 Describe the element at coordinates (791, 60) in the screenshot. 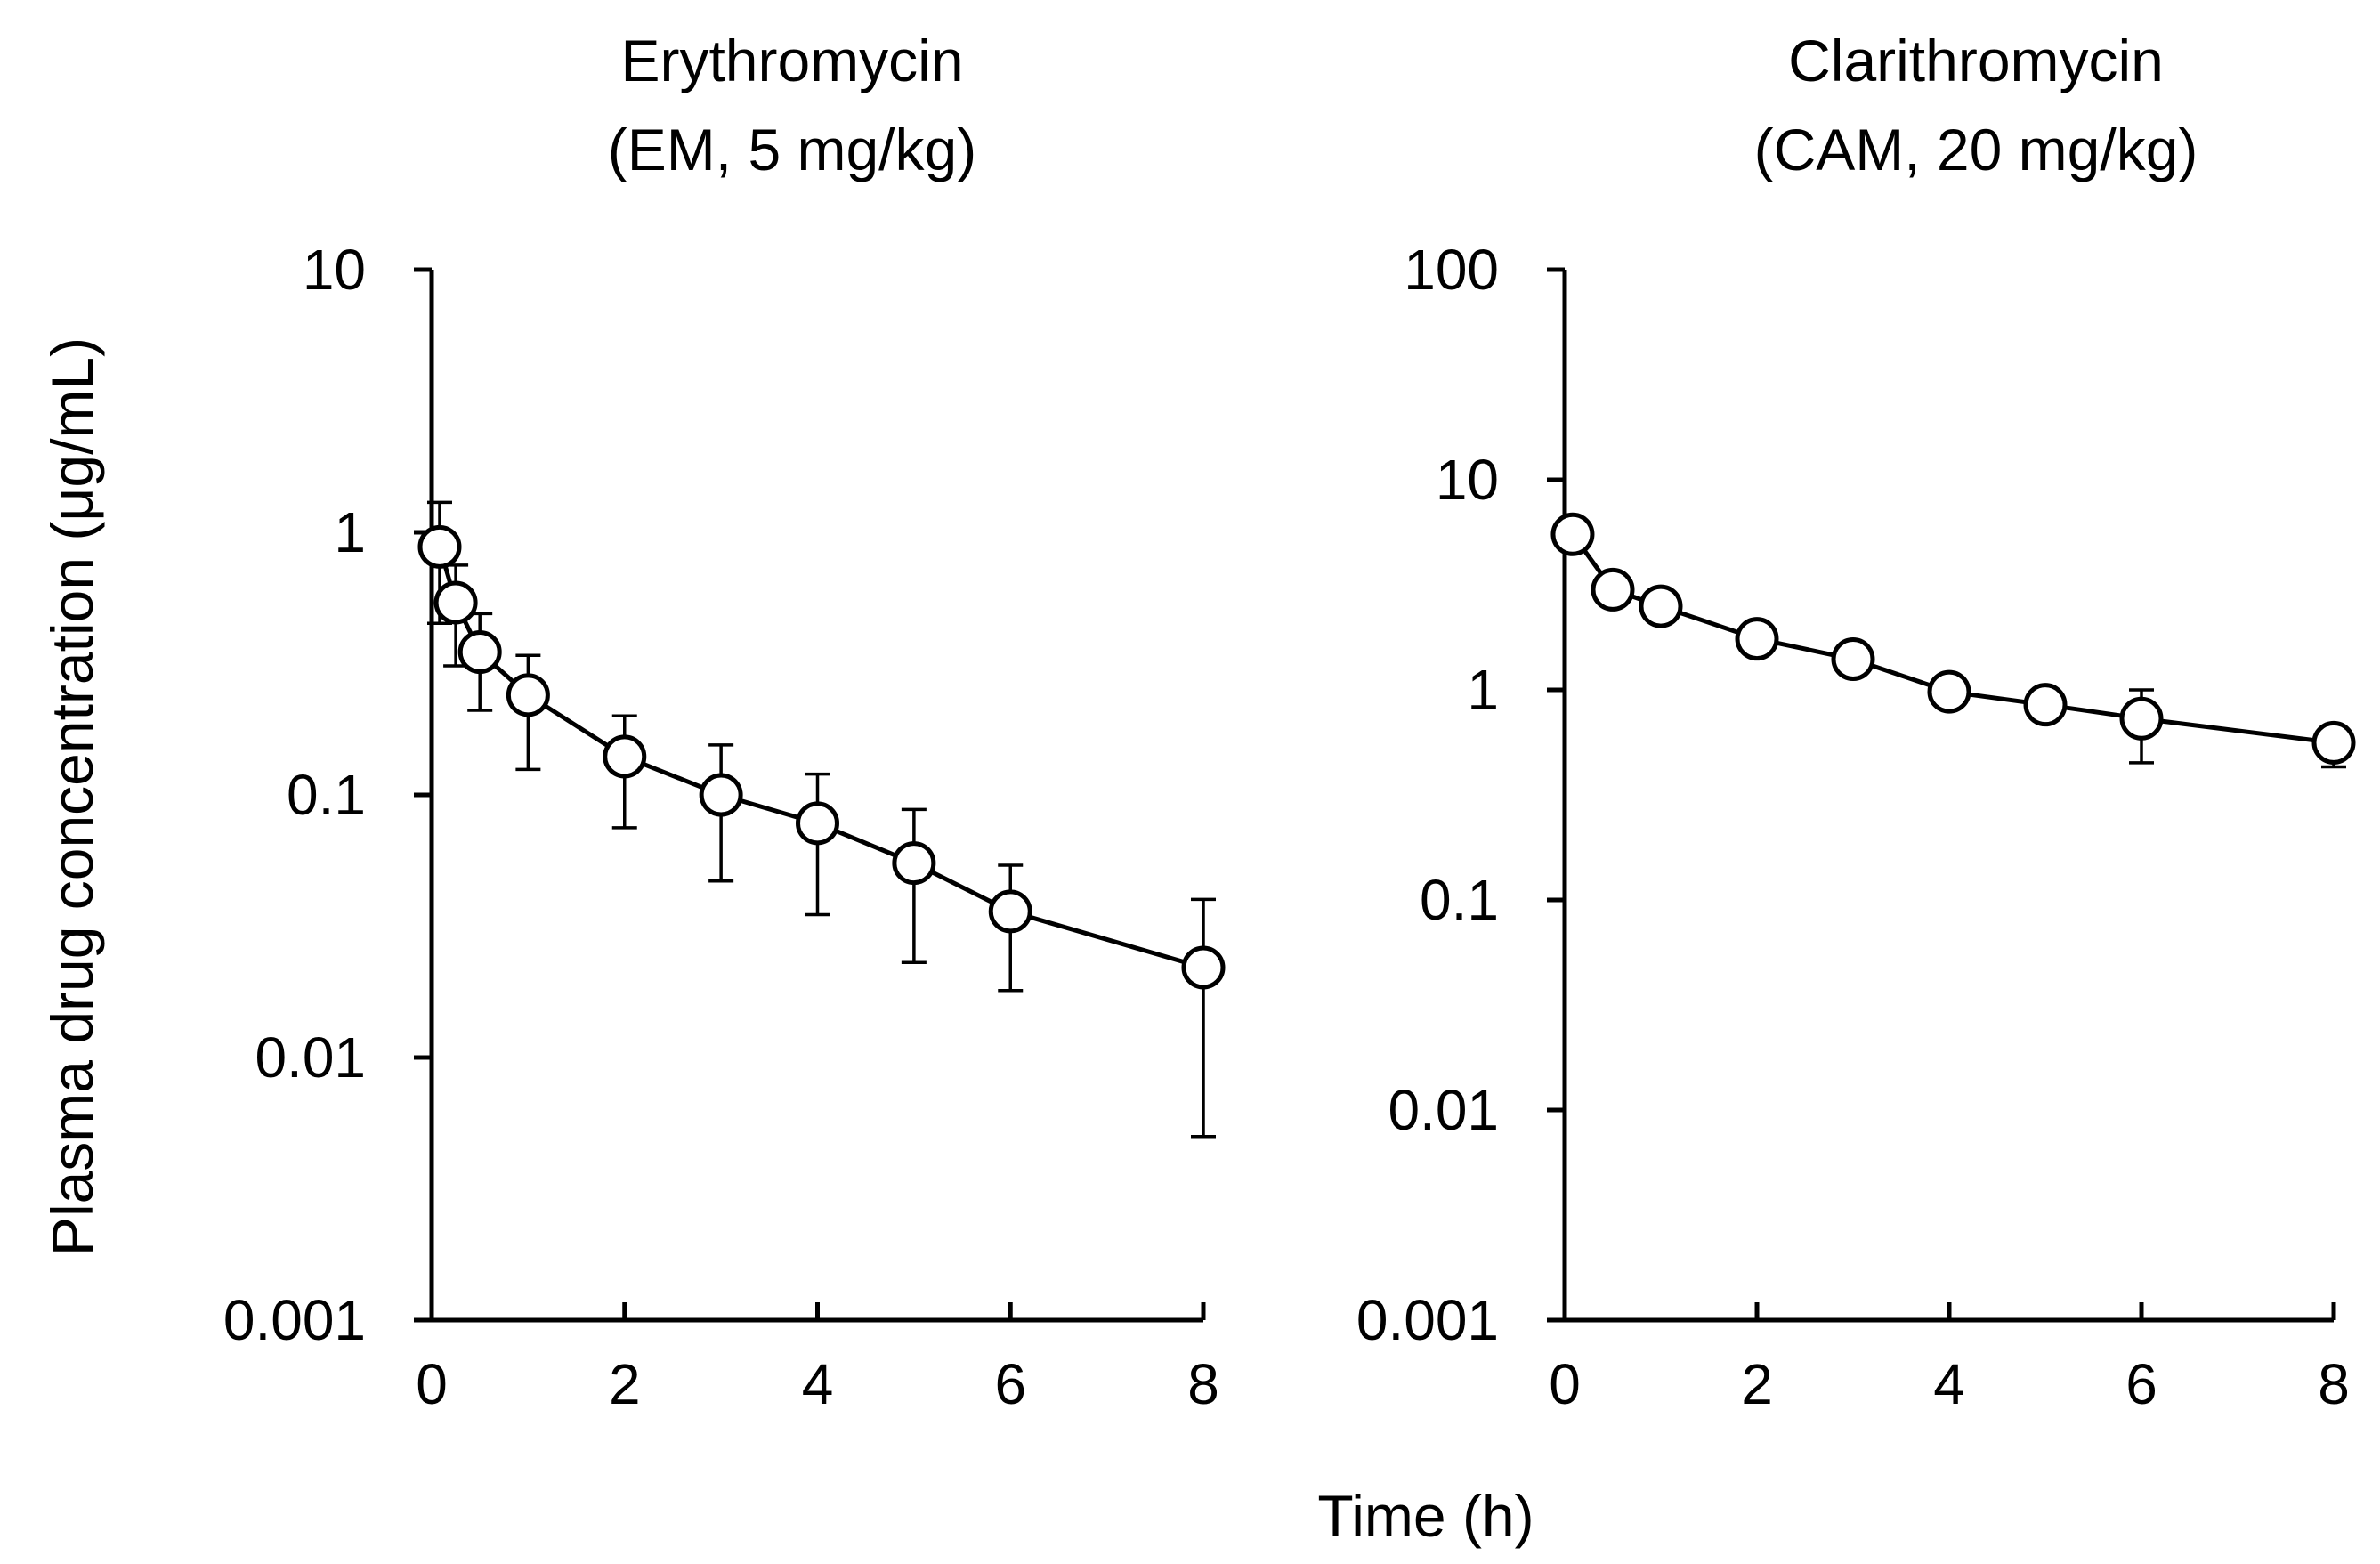

I see `chart-title: Erythromycin` at that location.